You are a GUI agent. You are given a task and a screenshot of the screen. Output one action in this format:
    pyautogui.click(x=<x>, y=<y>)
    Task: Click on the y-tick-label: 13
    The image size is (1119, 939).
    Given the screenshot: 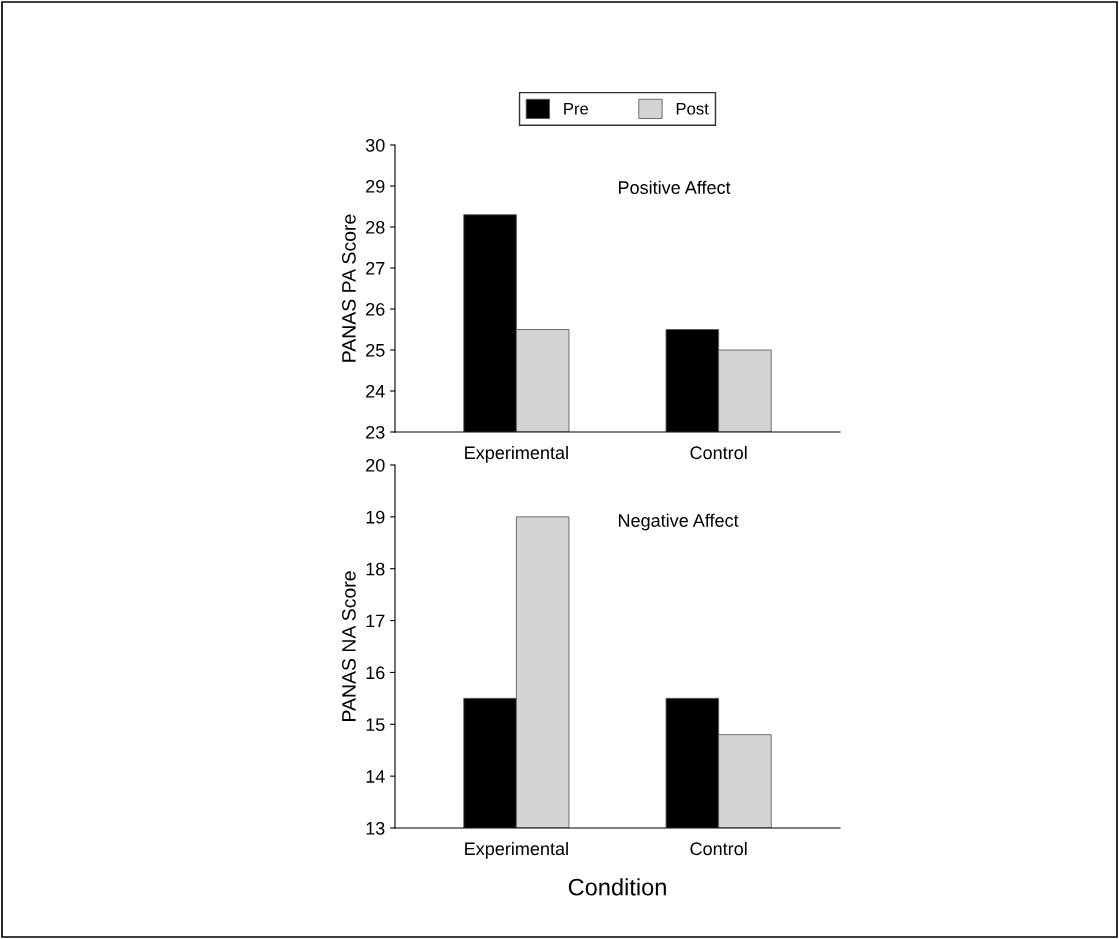 What is the action you would take?
    pyautogui.click(x=375, y=828)
    